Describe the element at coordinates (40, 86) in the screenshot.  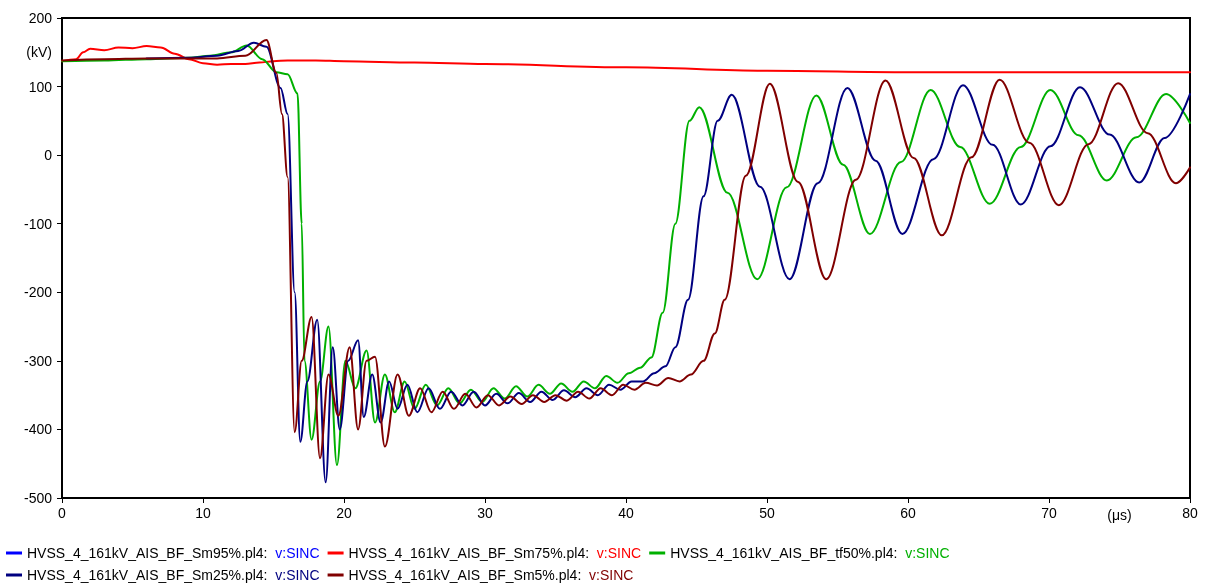
I see `y-tick-label: 100` at that location.